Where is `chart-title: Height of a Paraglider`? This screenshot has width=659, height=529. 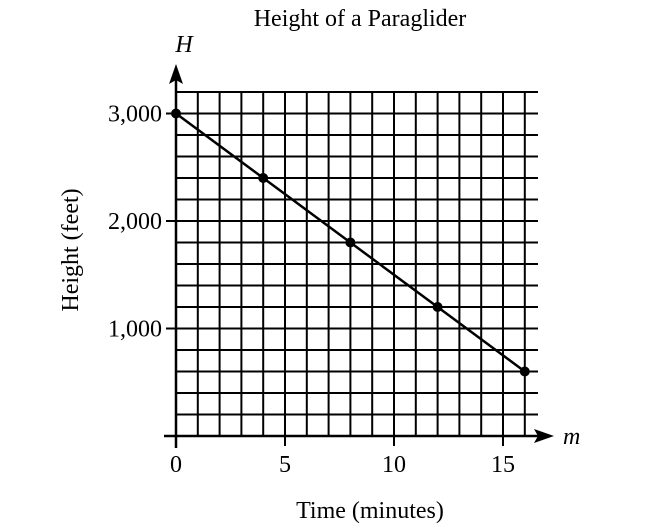 chart-title: Height of a Paraglider is located at coordinates (360, 19).